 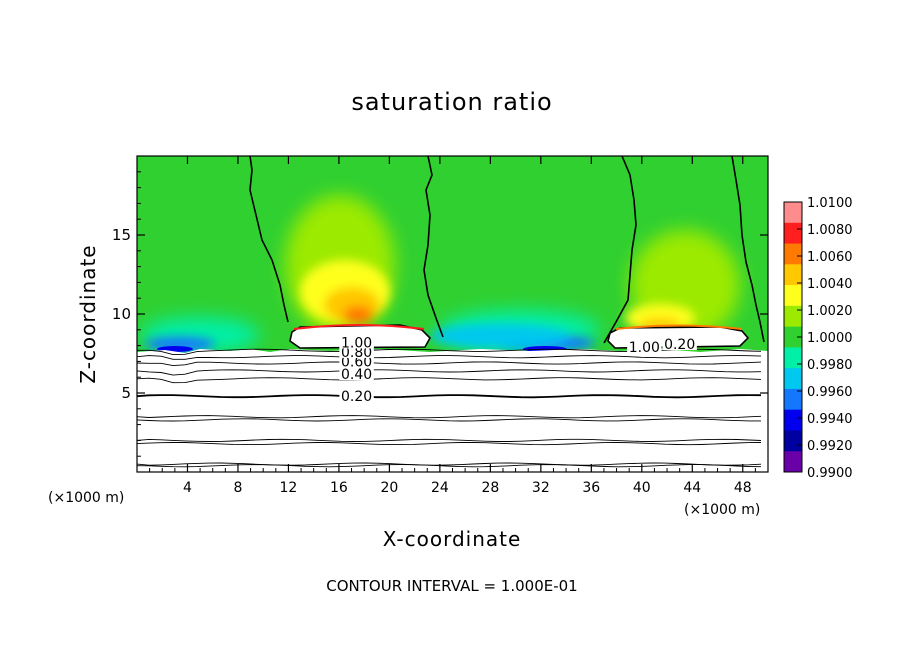 What do you see at coordinates (121, 314) in the screenshot?
I see `y-tick-label: 10` at bounding box center [121, 314].